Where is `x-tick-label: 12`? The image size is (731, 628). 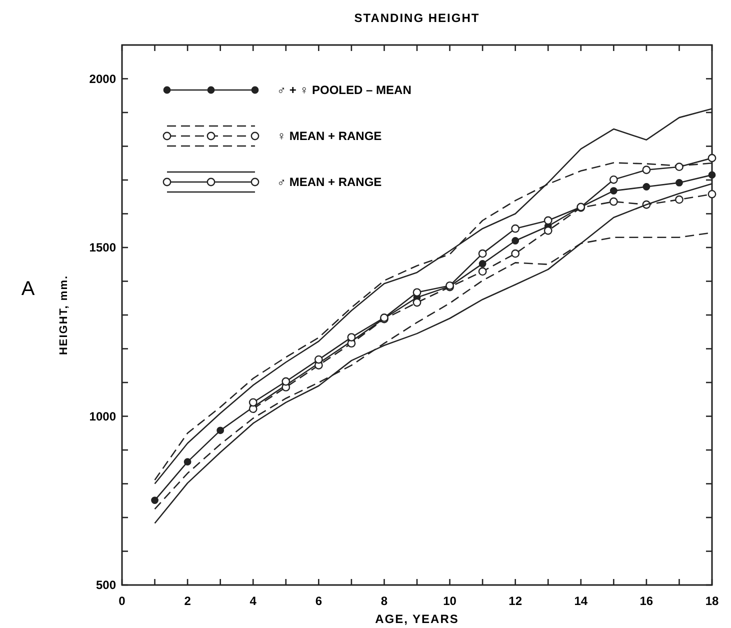 x-tick-label: 12 is located at coordinates (515, 601).